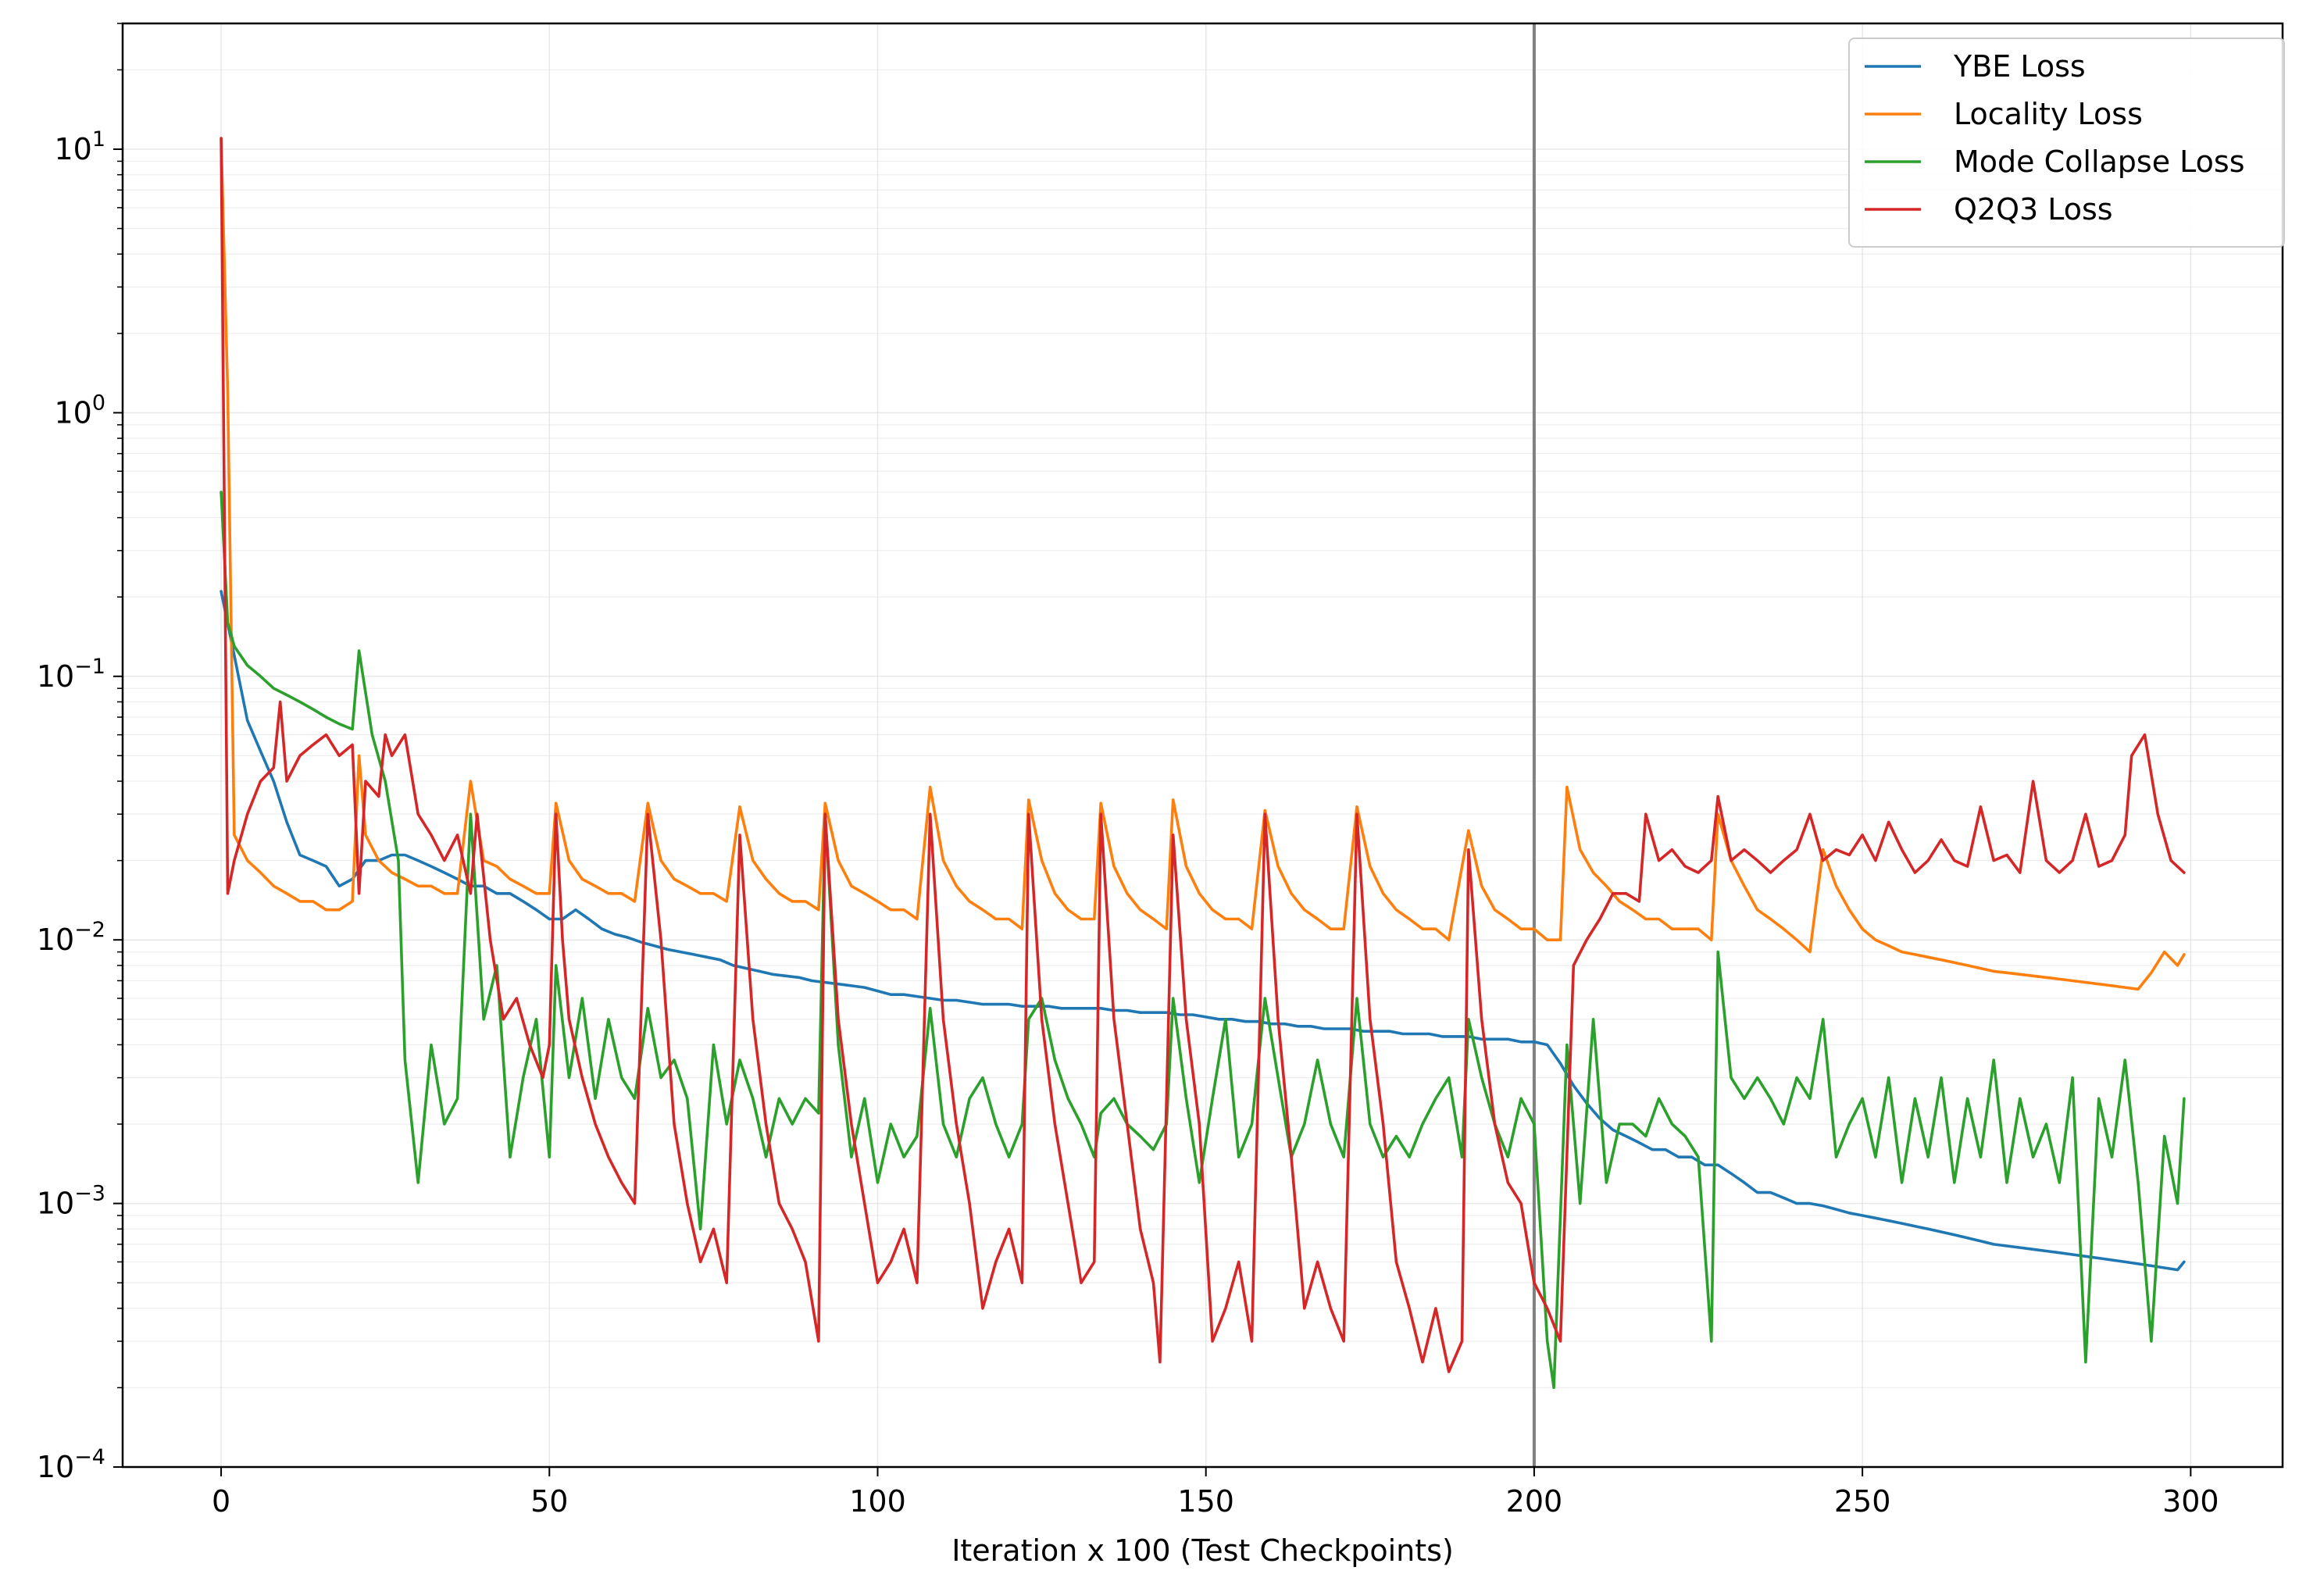  What do you see at coordinates (1205, 1501) in the screenshot?
I see `x-tick-label: 150` at bounding box center [1205, 1501].